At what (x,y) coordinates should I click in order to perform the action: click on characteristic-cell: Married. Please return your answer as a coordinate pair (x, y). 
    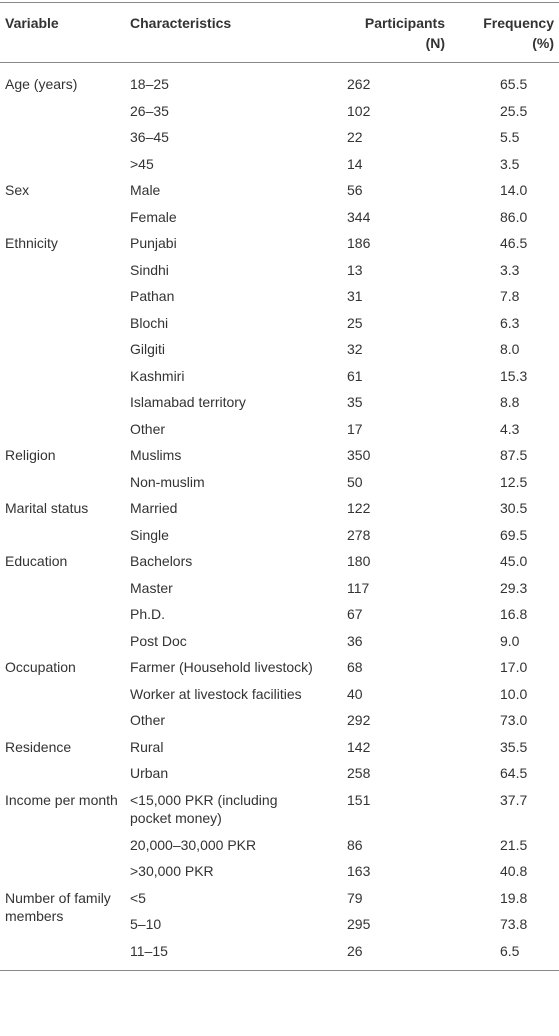
    Looking at the image, I should click on (154, 508).